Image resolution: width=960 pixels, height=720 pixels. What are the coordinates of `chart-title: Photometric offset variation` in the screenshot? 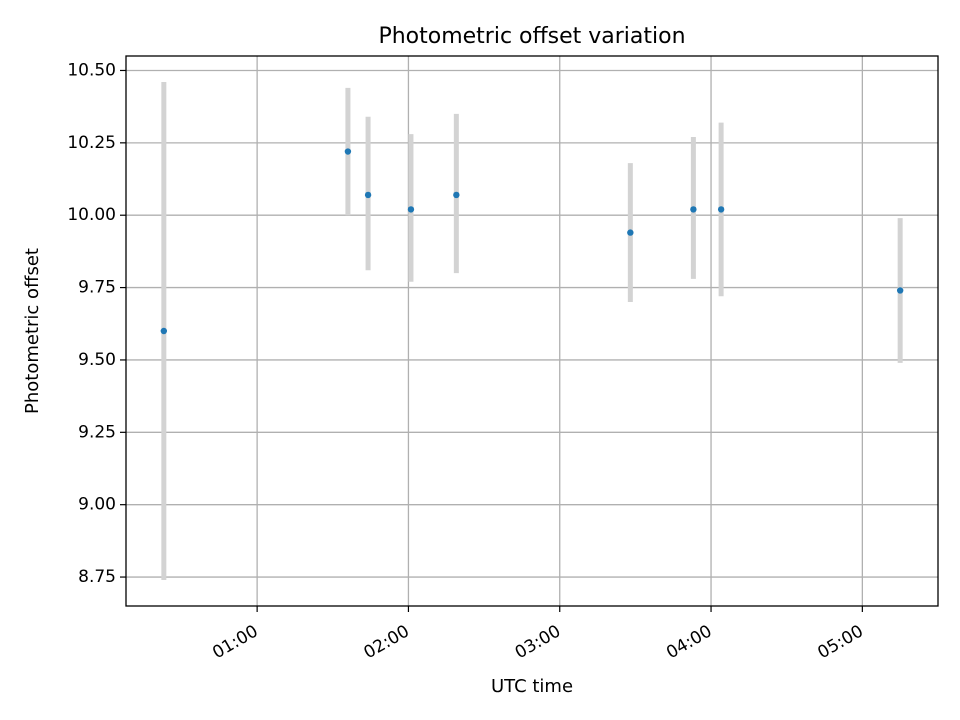 It's located at (531, 36).